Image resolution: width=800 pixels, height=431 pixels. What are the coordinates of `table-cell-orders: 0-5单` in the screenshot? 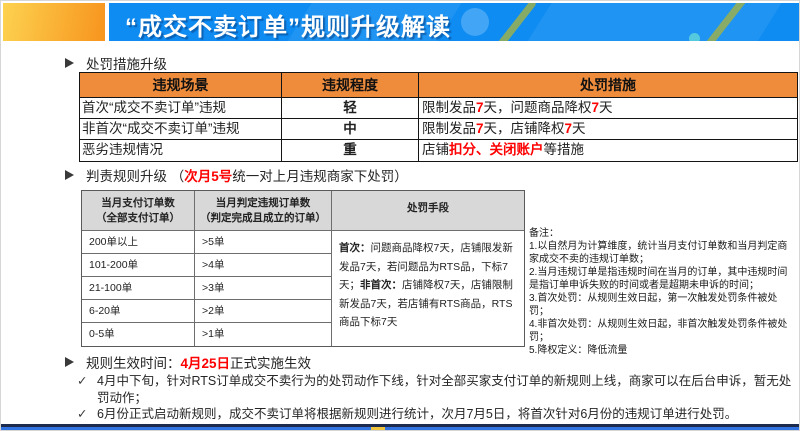 It's located at (138, 334).